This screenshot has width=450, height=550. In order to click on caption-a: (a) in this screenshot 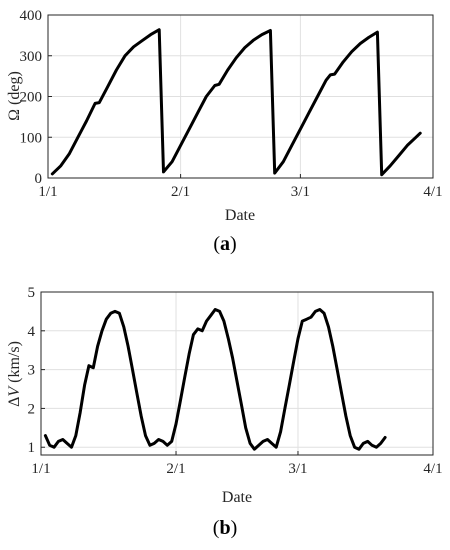, I will do `click(224, 244)`.